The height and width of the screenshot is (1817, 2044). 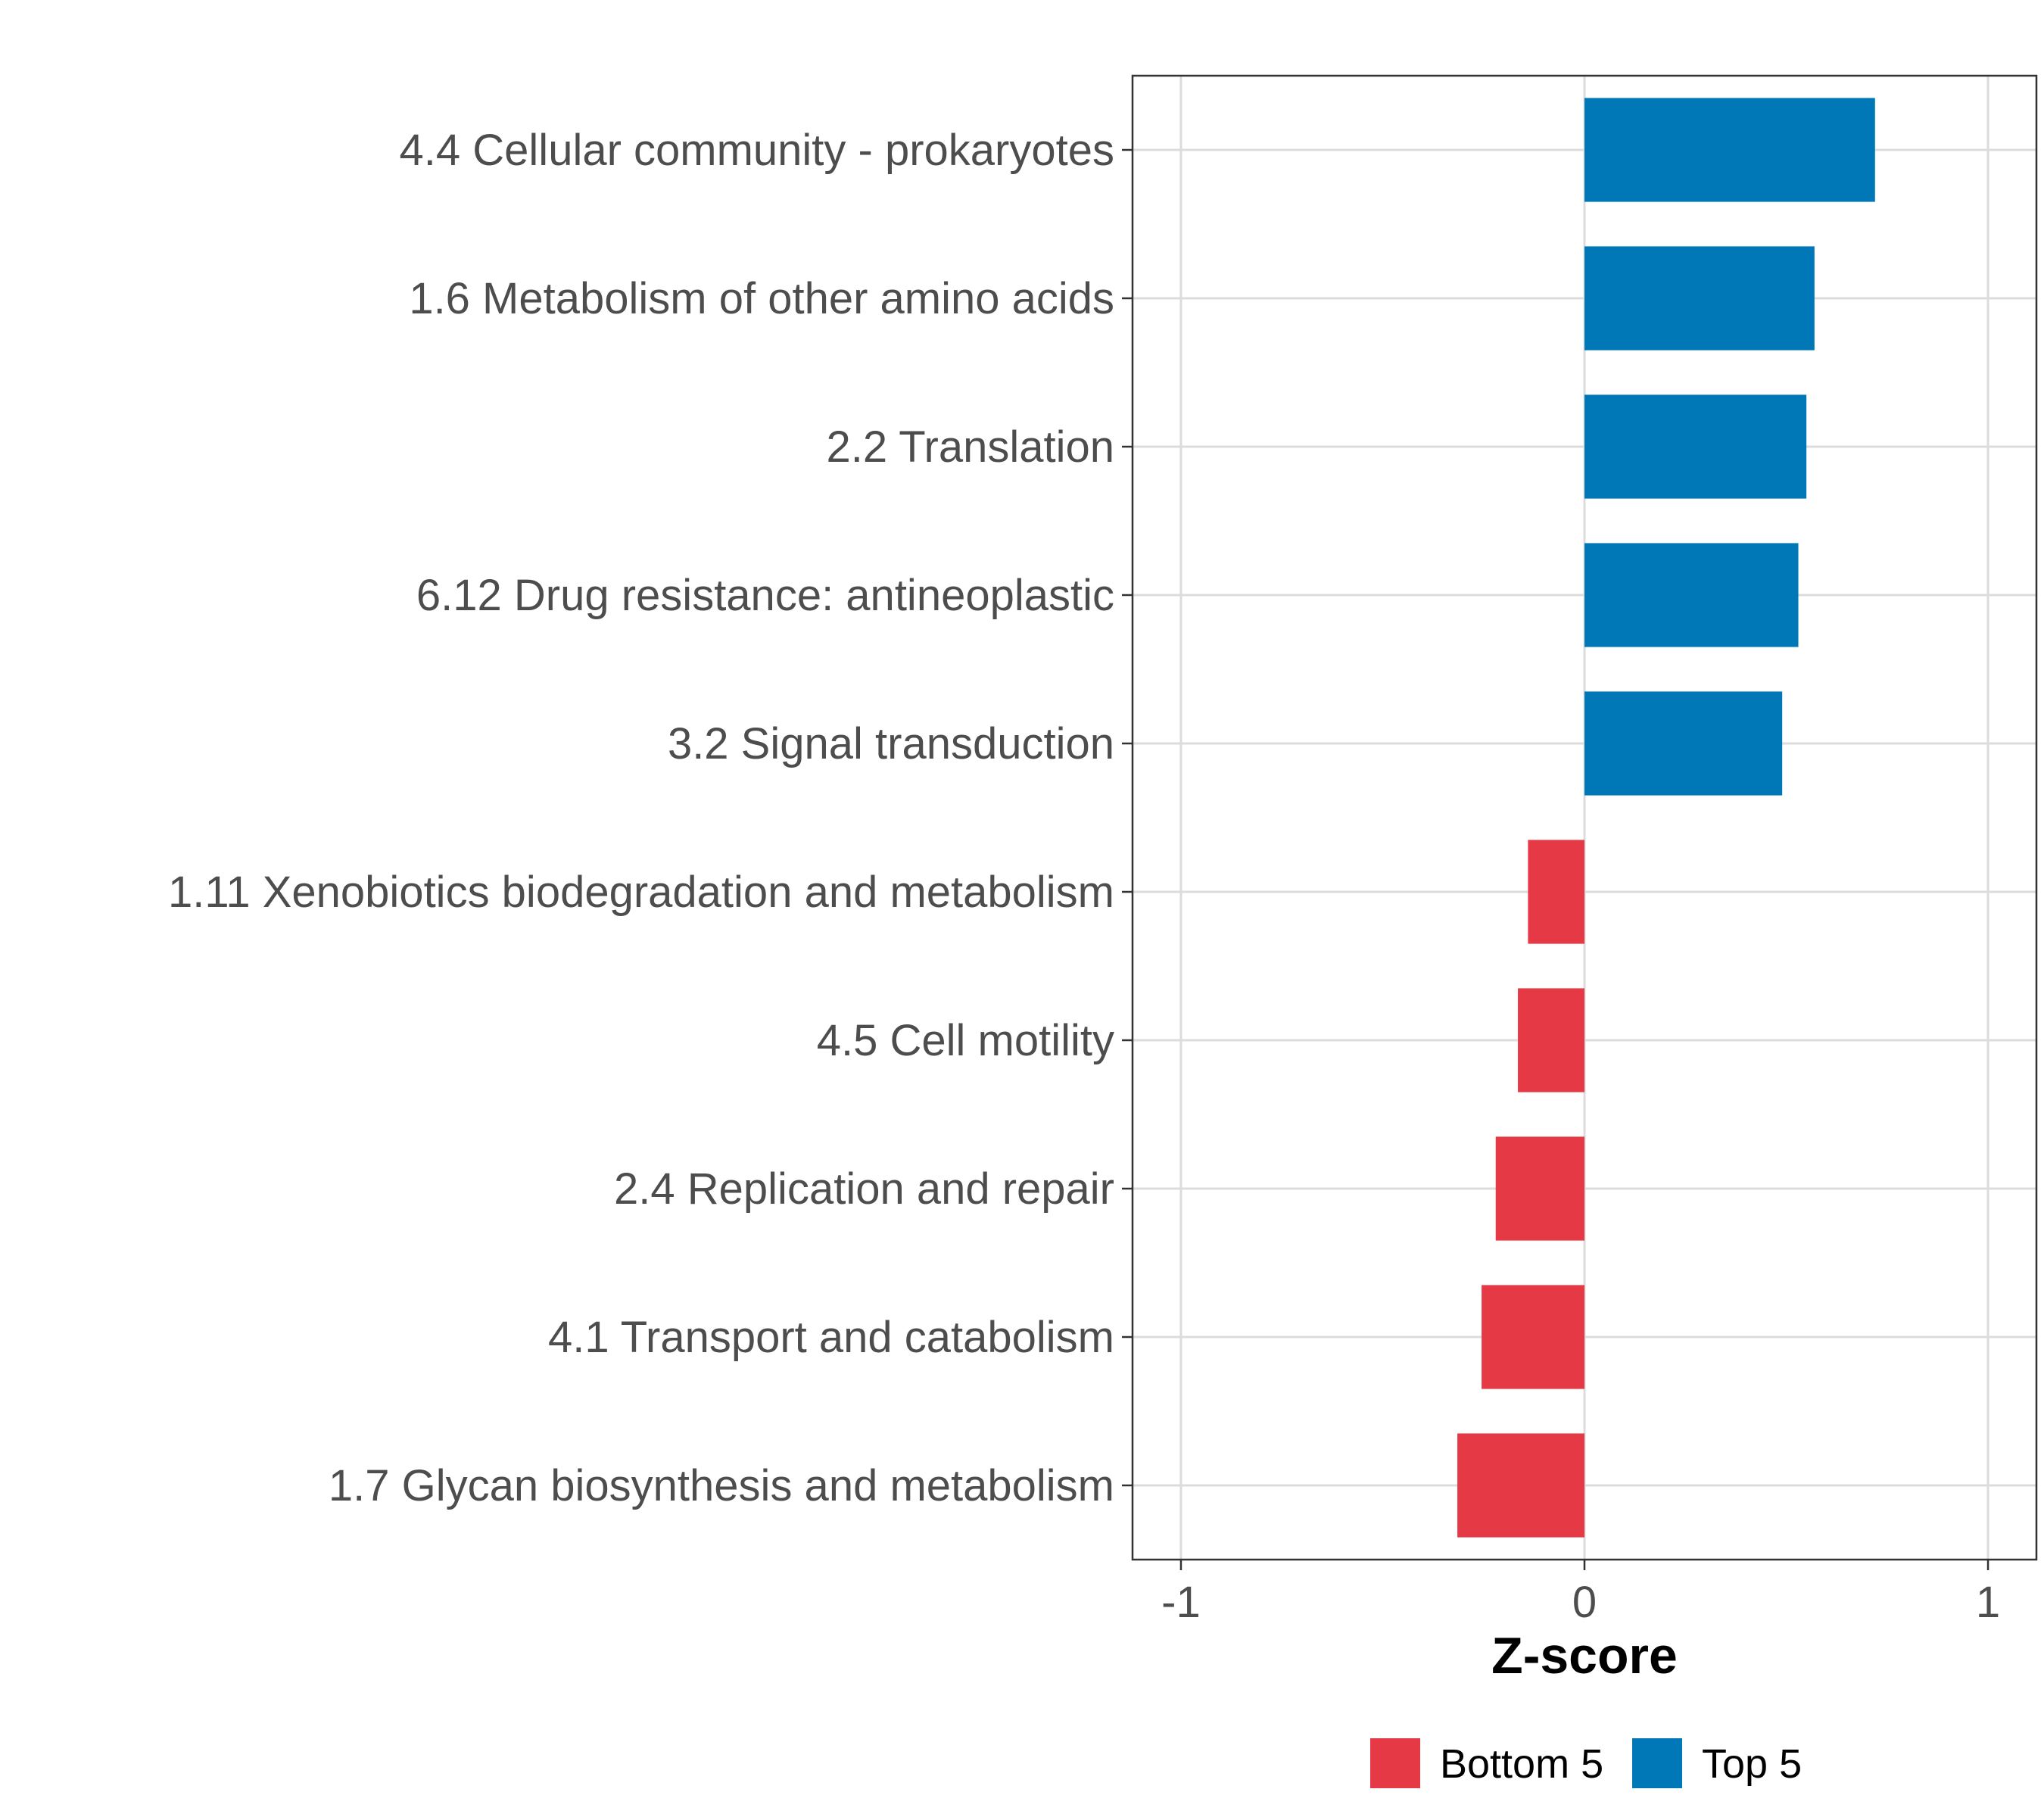 What do you see at coordinates (765, 595) in the screenshot?
I see `y-tick-label: 6.12 Drug resistance: antineoplastic` at bounding box center [765, 595].